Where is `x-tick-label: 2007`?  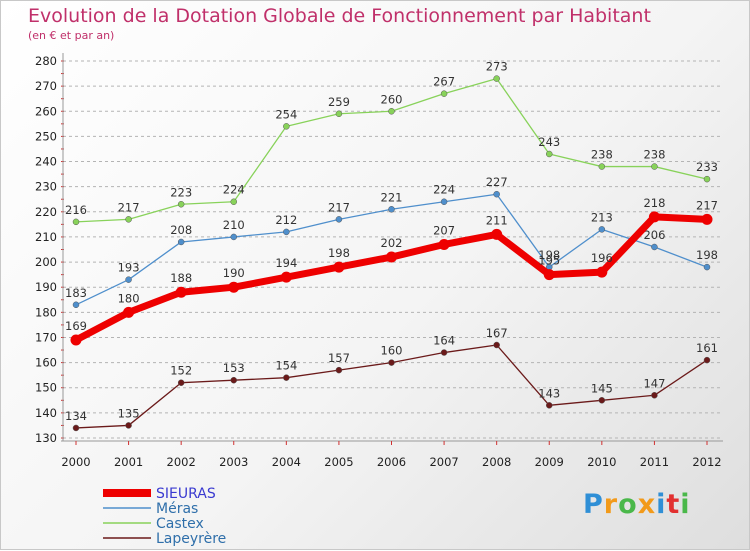
x-tick-label: 2007 is located at coordinates (443, 462).